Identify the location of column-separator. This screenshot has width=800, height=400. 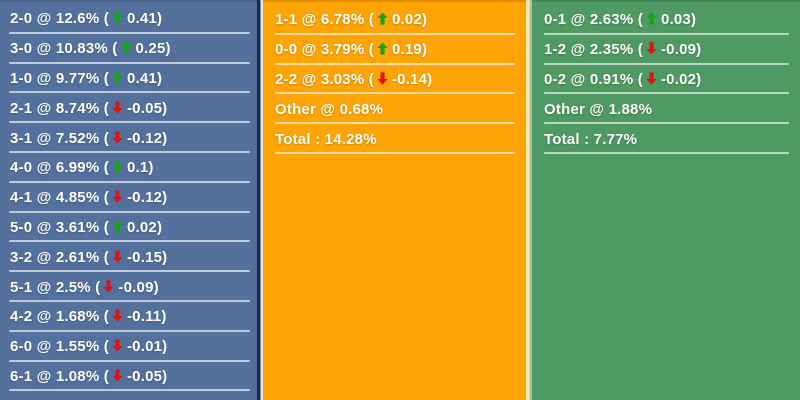
(260, 200).